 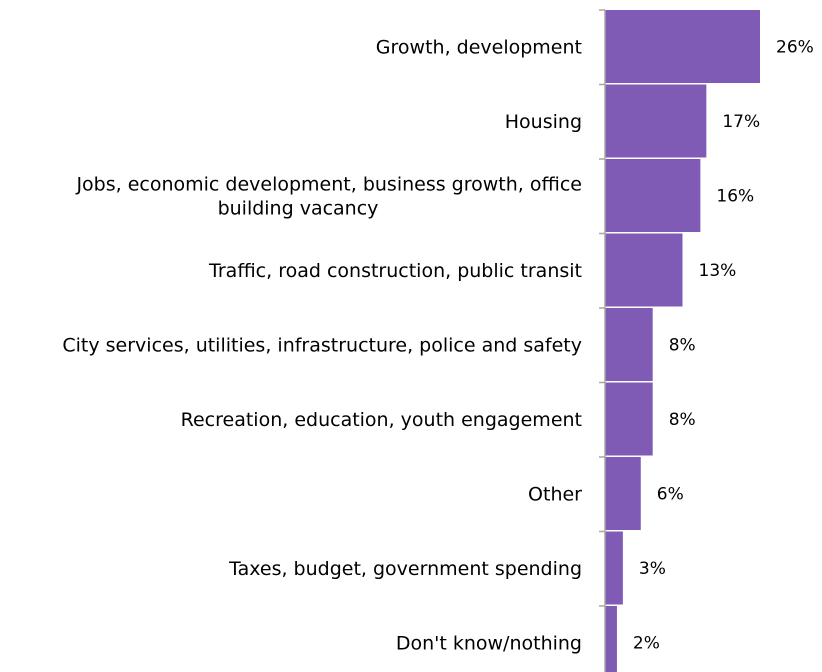 What do you see at coordinates (652, 569) in the screenshot?
I see `value-label: 3%` at bounding box center [652, 569].